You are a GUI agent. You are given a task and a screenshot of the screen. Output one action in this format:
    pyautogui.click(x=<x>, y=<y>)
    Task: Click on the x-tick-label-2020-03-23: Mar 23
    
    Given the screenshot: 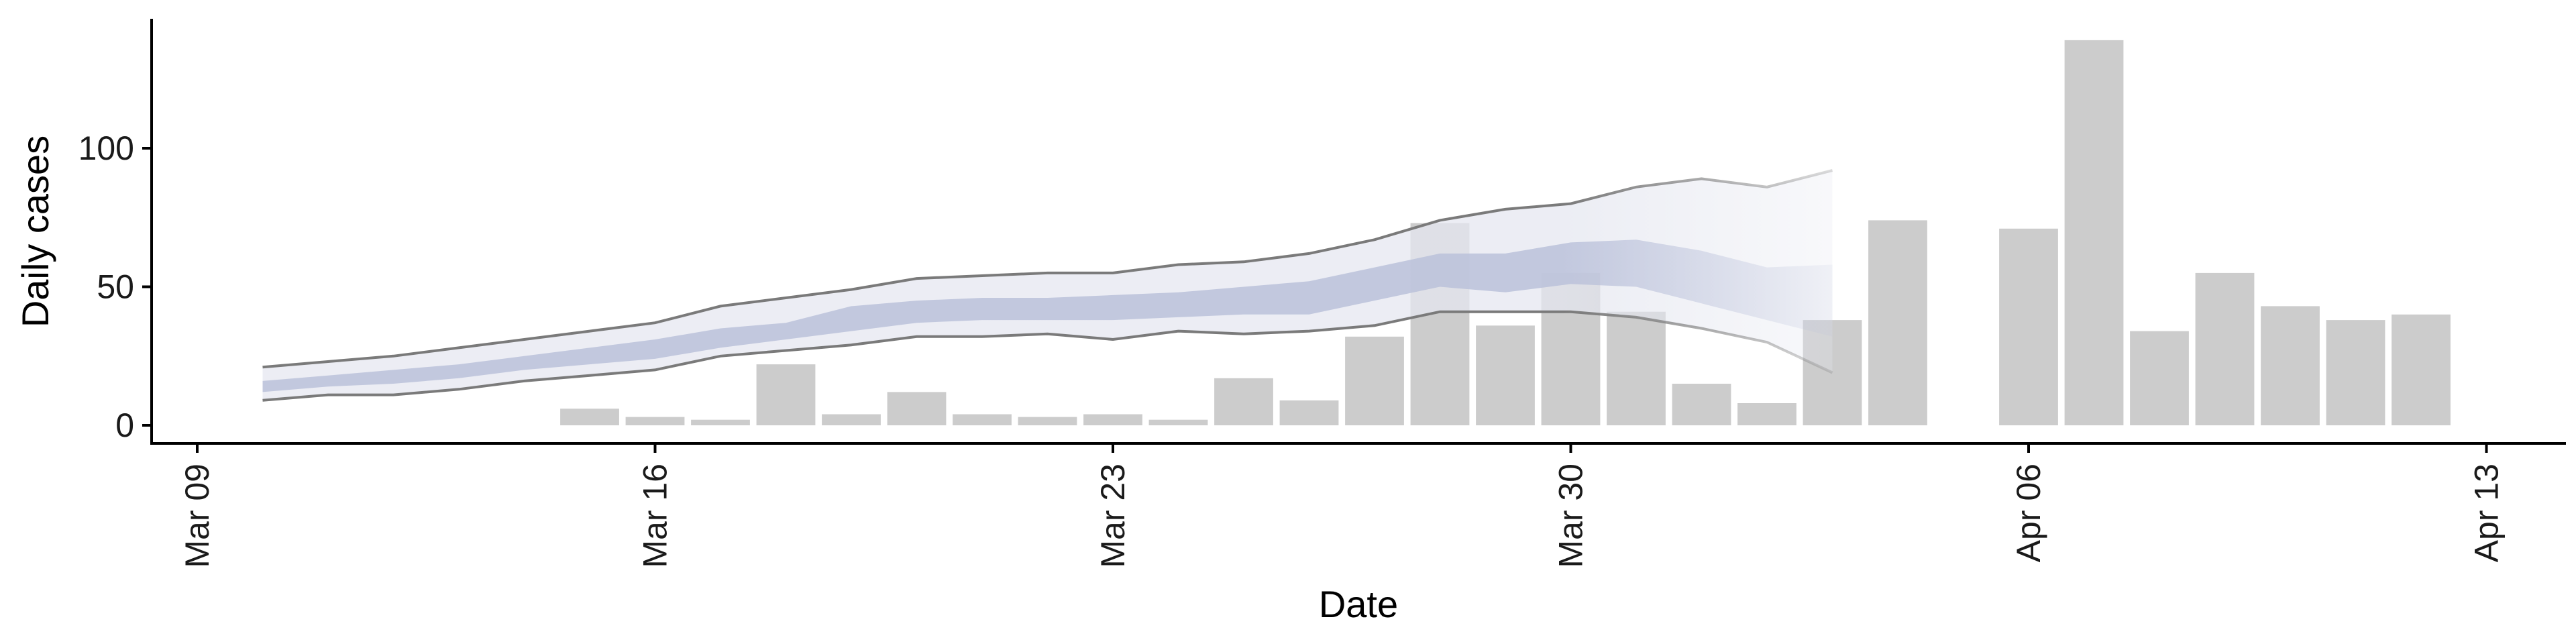 What is the action you would take?
    pyautogui.click(x=1113, y=516)
    